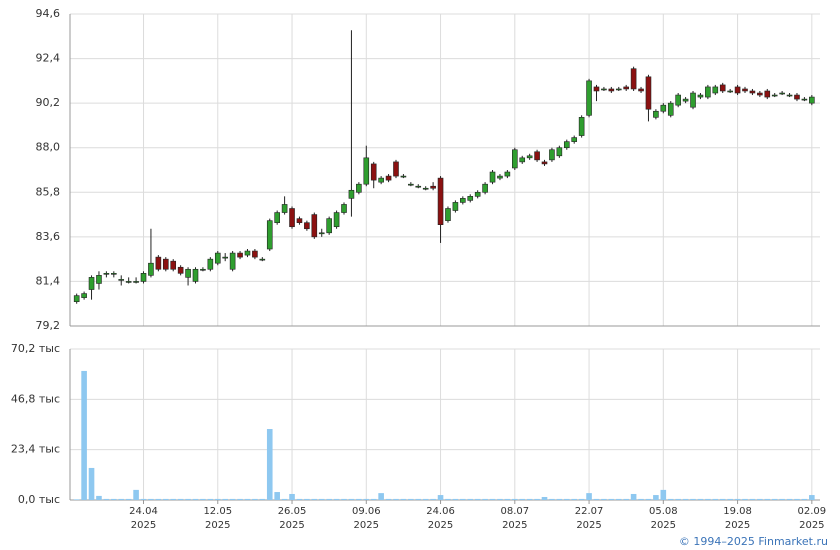 This screenshot has width=840, height=550. I want to click on x-tick-label: 09.06 2025, so click(366, 518).